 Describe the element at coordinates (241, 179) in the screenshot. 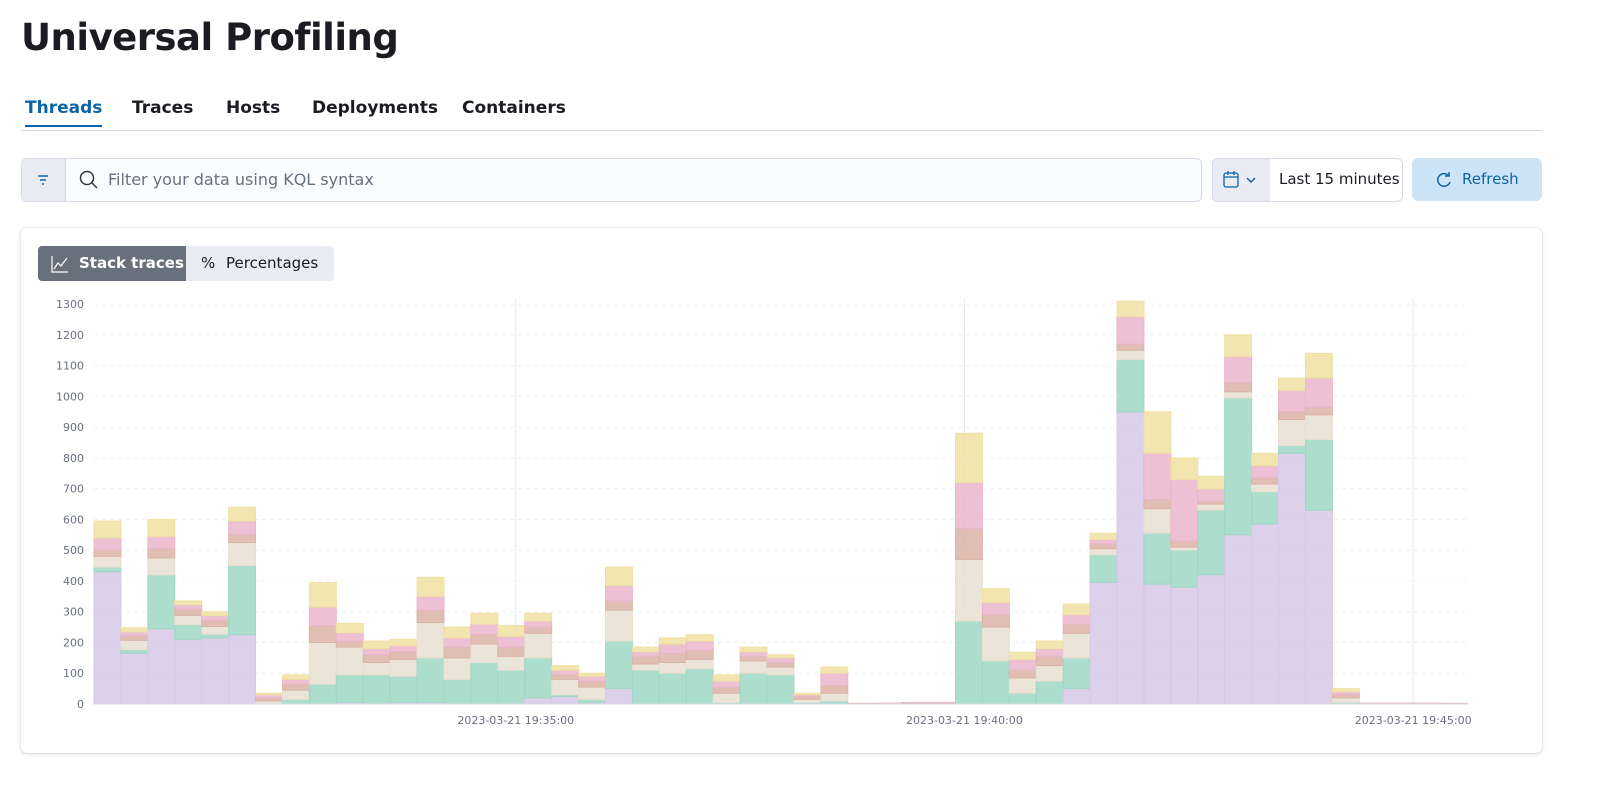

I see `search-input: Filter your data using KQL syntax` at that location.